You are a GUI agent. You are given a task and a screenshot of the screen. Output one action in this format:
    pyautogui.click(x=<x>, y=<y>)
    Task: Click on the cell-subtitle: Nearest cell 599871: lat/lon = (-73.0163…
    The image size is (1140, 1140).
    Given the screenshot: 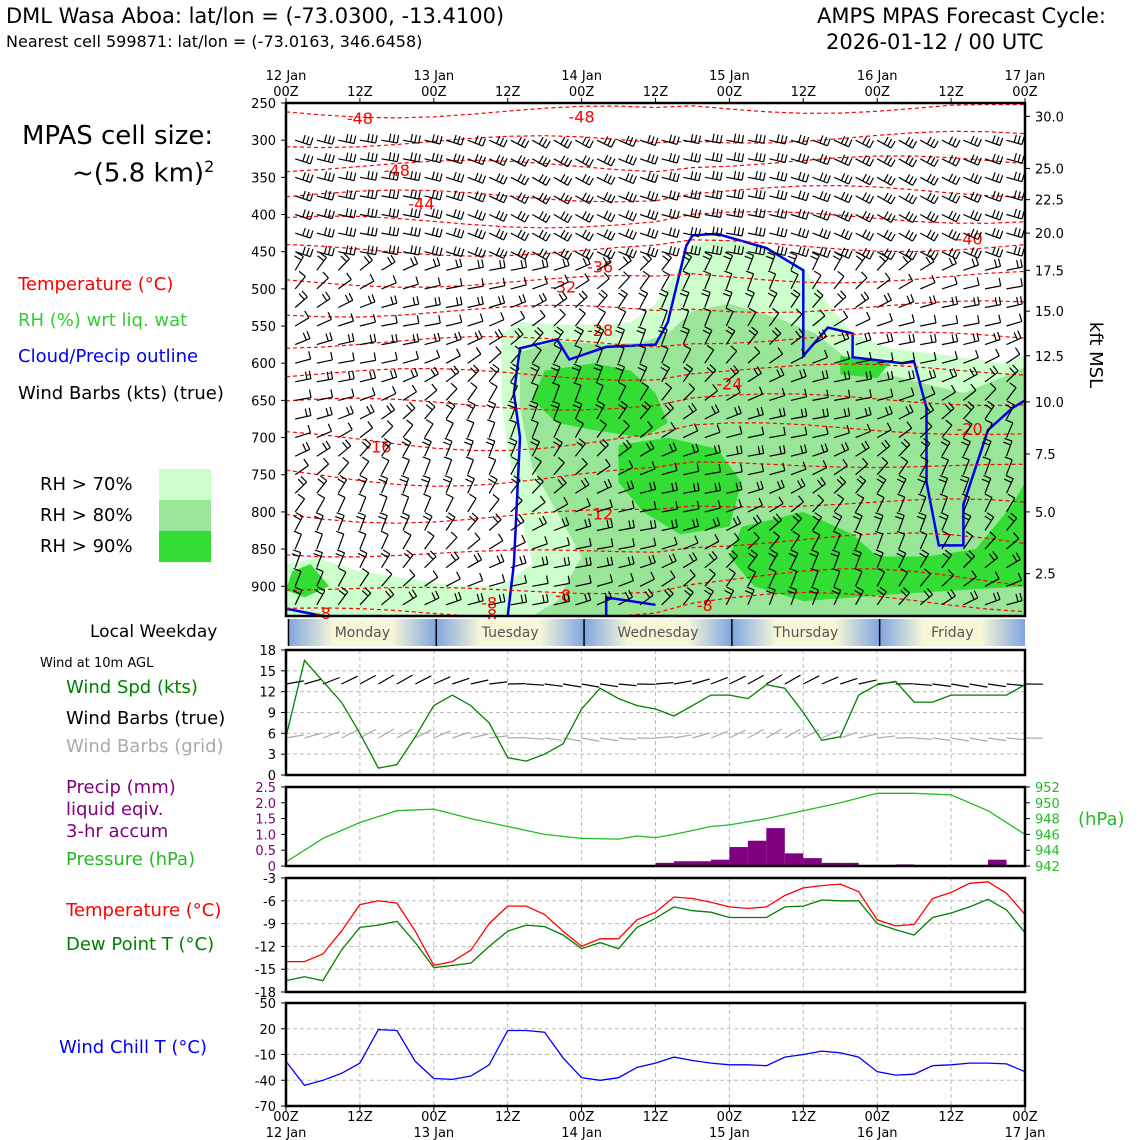 What is the action you would take?
    pyautogui.click(x=214, y=41)
    